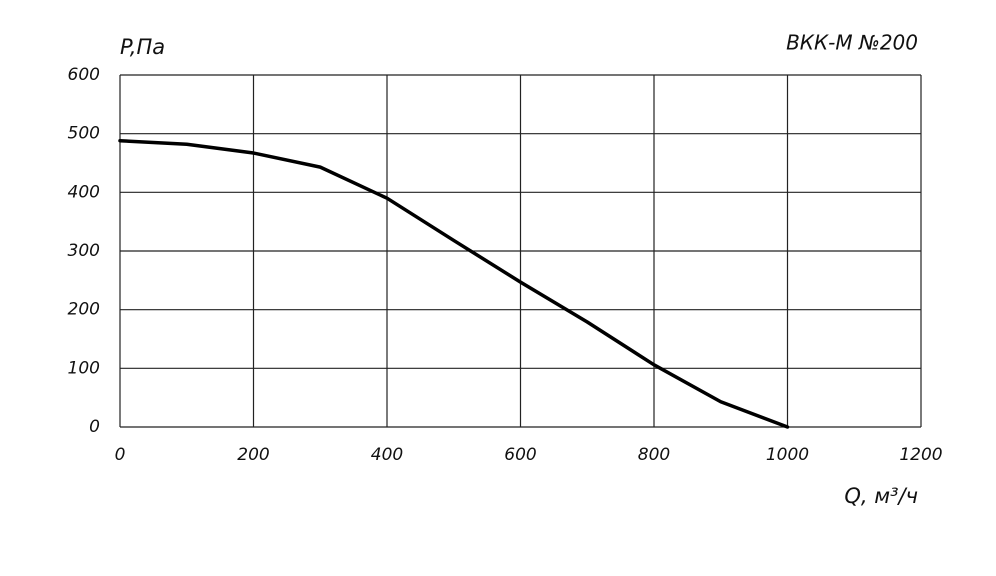 This screenshot has height=576, width=996. Describe the element at coordinates (852, 43) in the screenshot. I see `chart-title: ВКК-М №200` at that location.